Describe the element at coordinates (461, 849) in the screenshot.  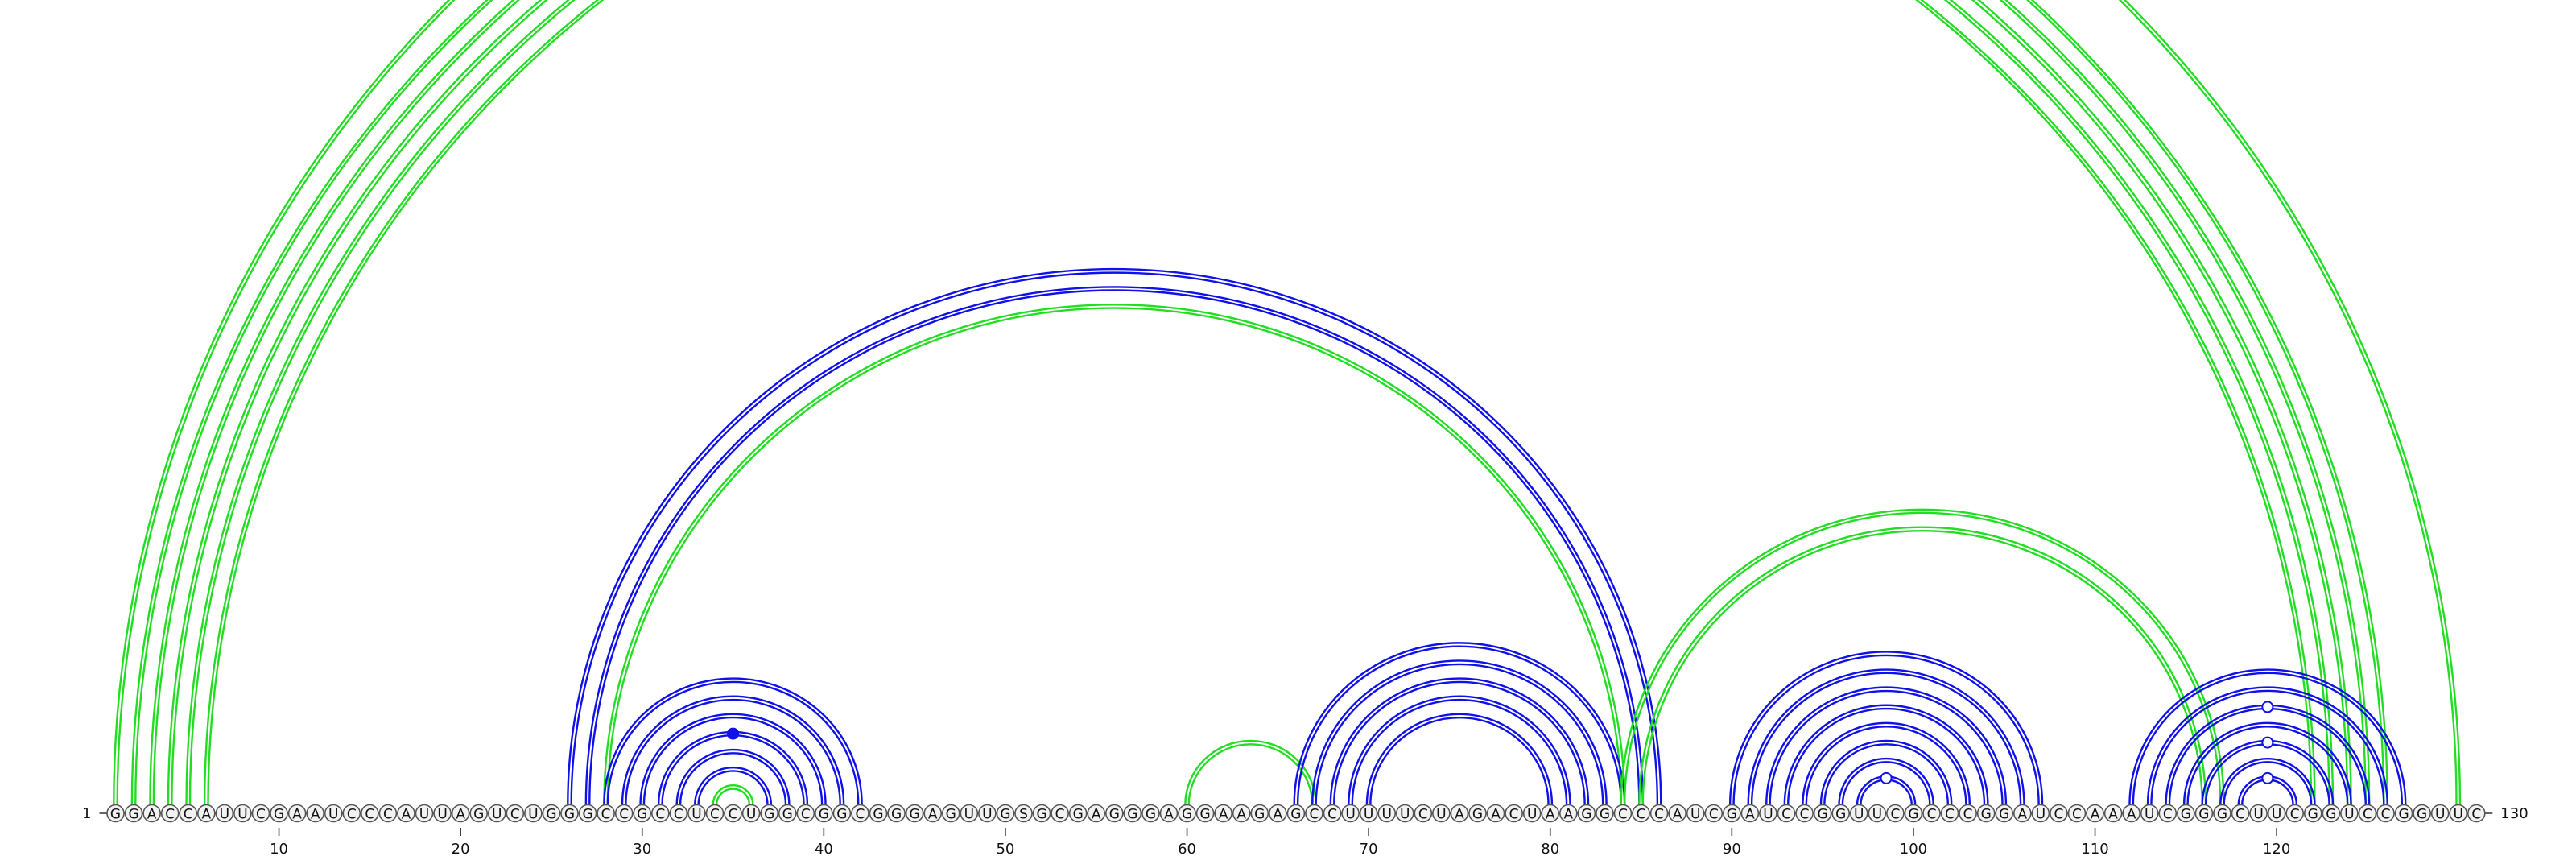
I see `tick-label: 20` at that location.